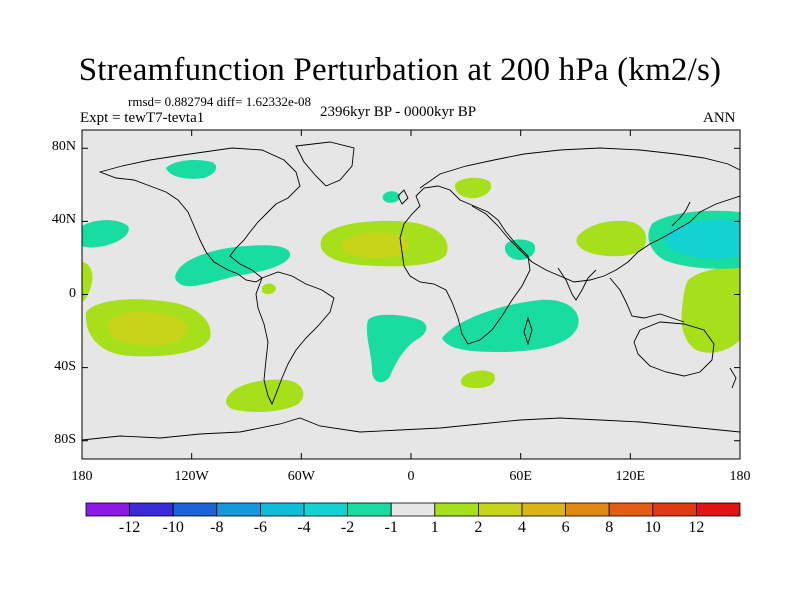  Describe the element at coordinates (304, 527) in the screenshot. I see `colorbar-label: -4` at that location.